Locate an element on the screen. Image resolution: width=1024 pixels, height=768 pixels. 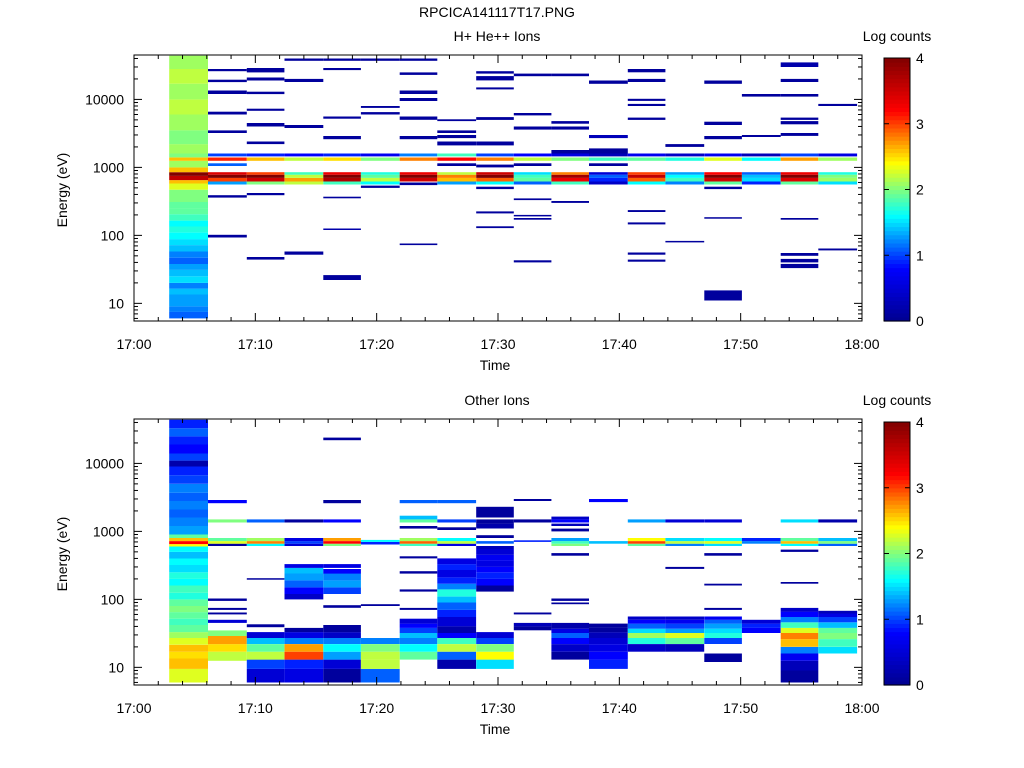
x-tick-label: 17:10 is located at coordinates (255, 344).